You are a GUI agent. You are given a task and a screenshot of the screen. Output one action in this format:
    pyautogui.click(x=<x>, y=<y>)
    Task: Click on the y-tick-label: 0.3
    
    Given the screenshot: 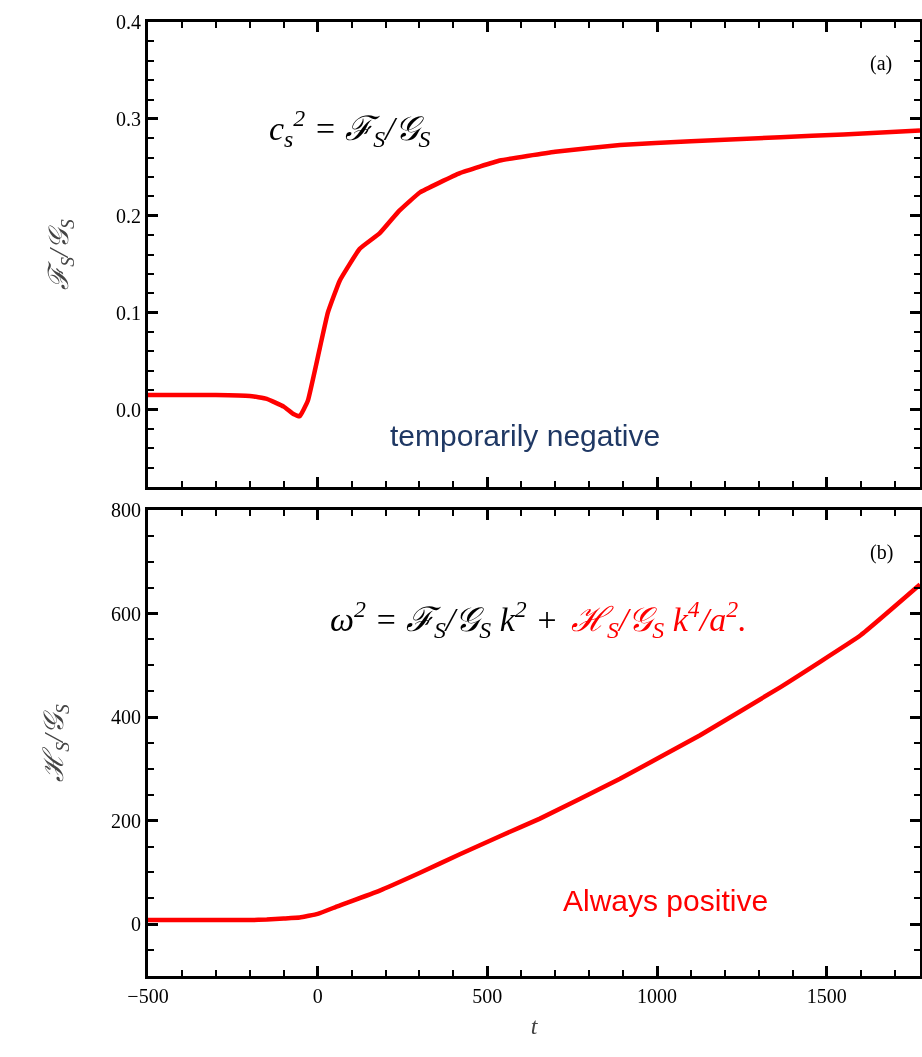 What is the action you would take?
    pyautogui.click(x=128, y=118)
    